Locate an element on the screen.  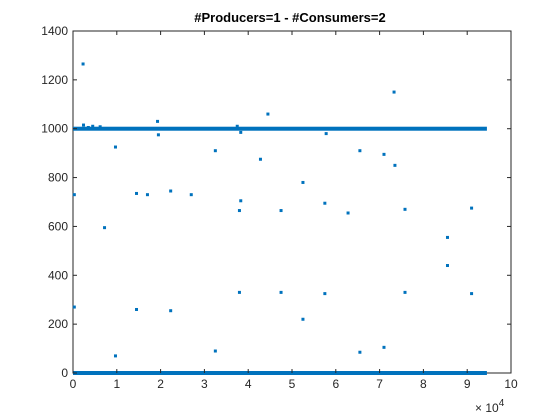
y-tick-label: 1200 is located at coordinates (54, 80).